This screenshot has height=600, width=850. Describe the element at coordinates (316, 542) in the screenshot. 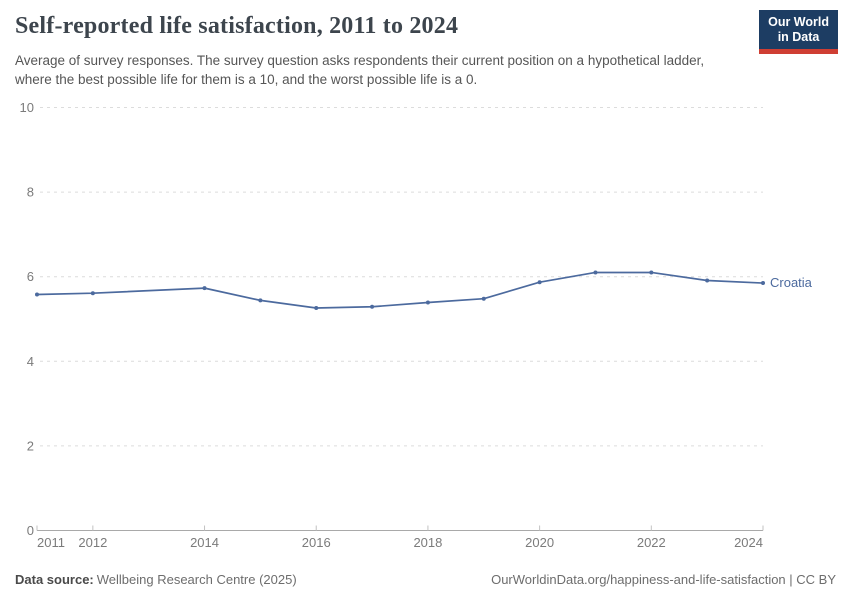

I see `x-tick-label: 2016` at that location.